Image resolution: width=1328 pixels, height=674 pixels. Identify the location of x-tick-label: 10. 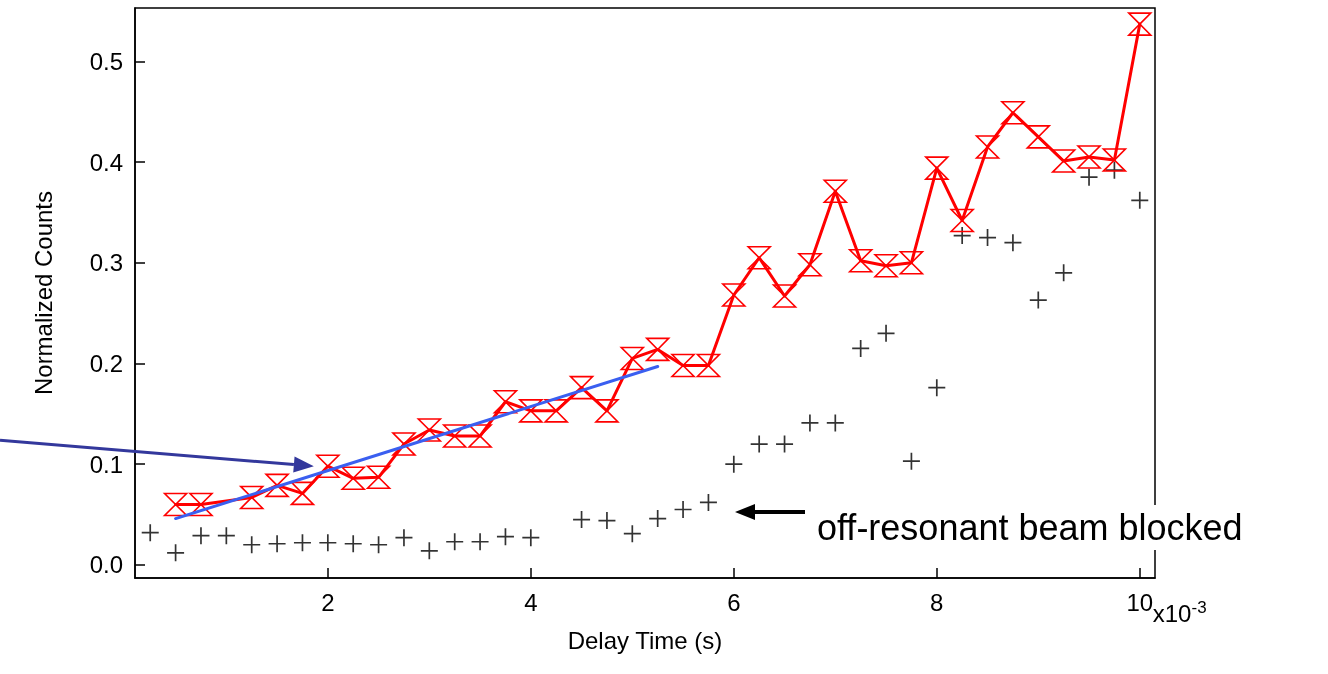
(1140, 602).